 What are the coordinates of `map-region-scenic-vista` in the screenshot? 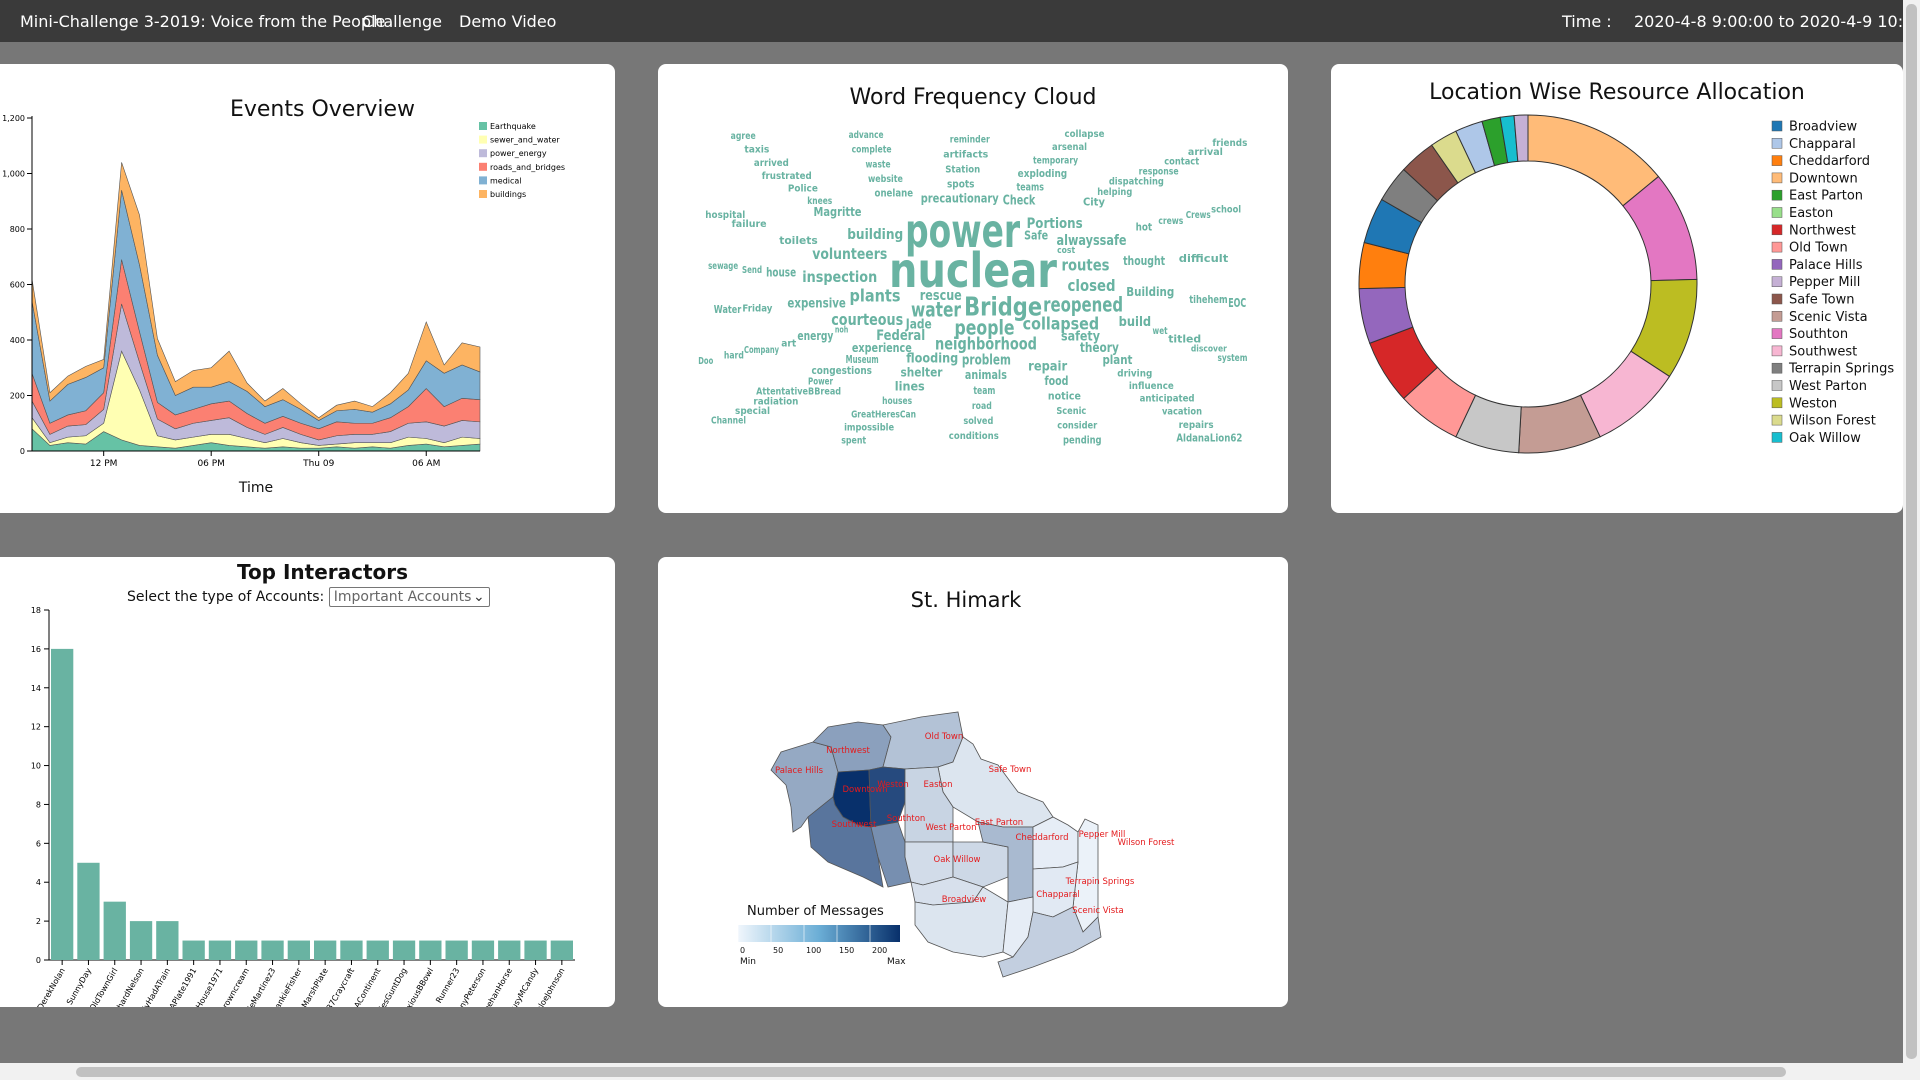 It's located at (1049, 942).